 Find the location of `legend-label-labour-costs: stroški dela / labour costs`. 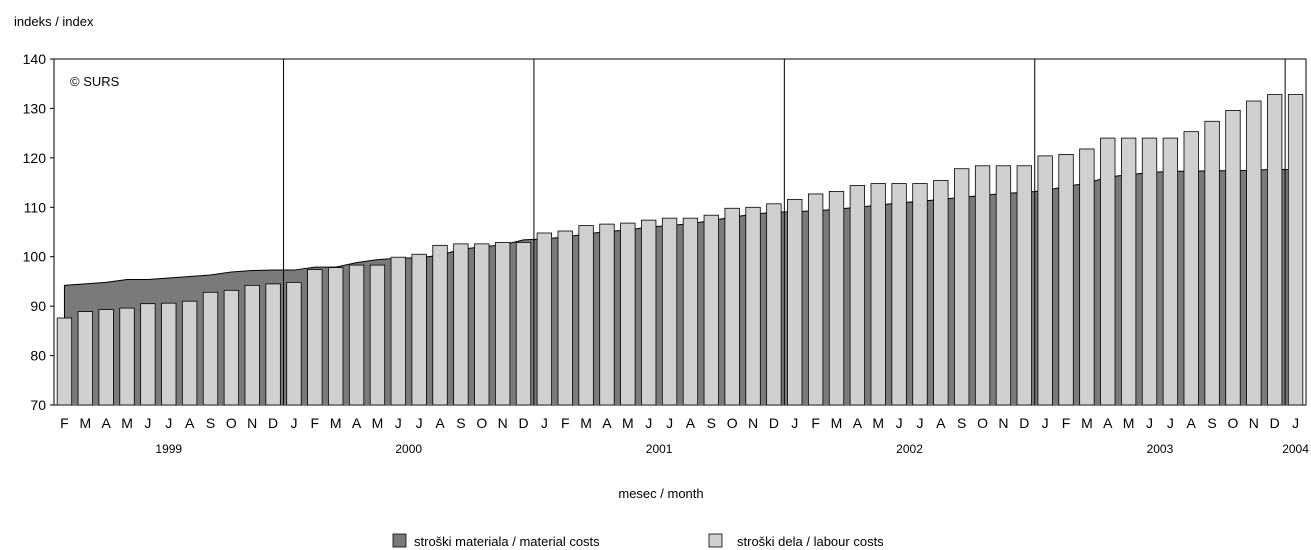

legend-label-labour-costs: stroški dela / labour costs is located at coordinates (810, 541).